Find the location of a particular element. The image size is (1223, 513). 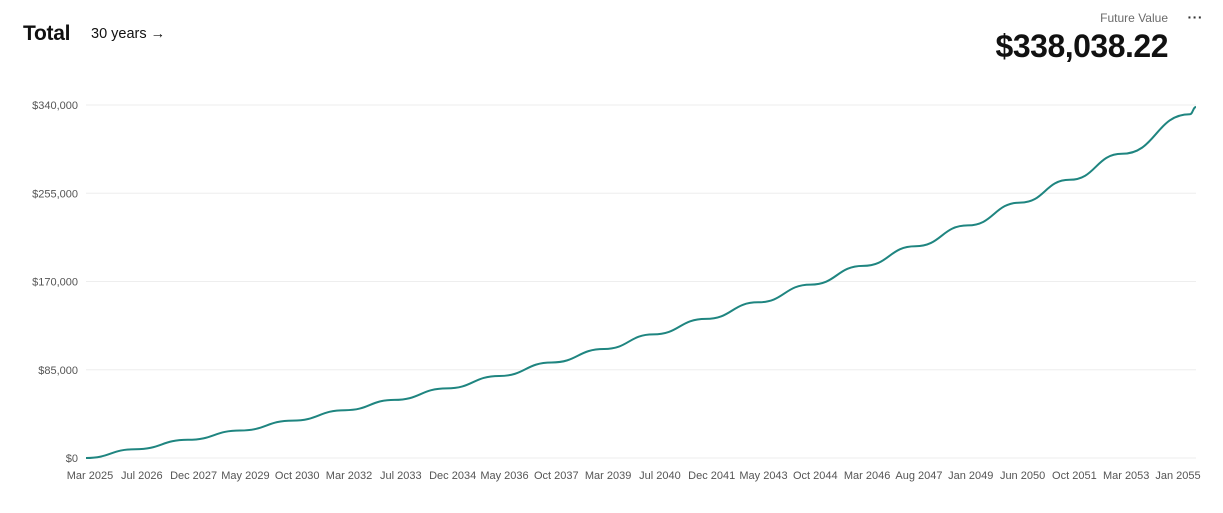

x-tick-label: Jan 2055 is located at coordinates (1177, 476).